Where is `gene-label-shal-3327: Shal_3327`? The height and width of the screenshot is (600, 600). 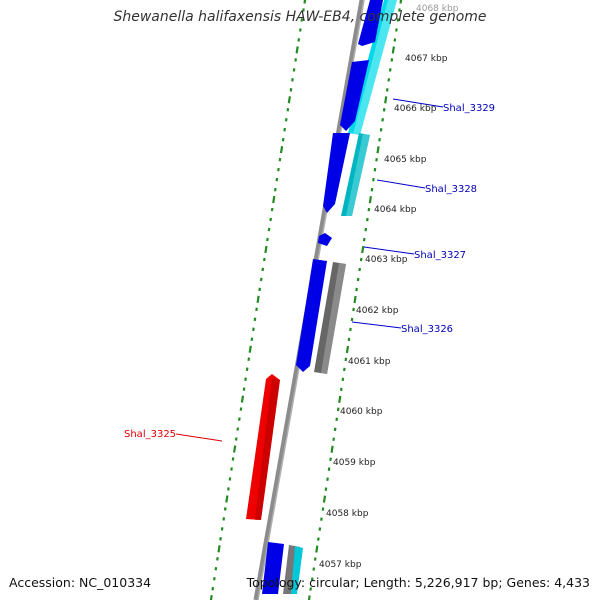
gene-label-shal-3327: Shal_3327 is located at coordinates (440, 255).